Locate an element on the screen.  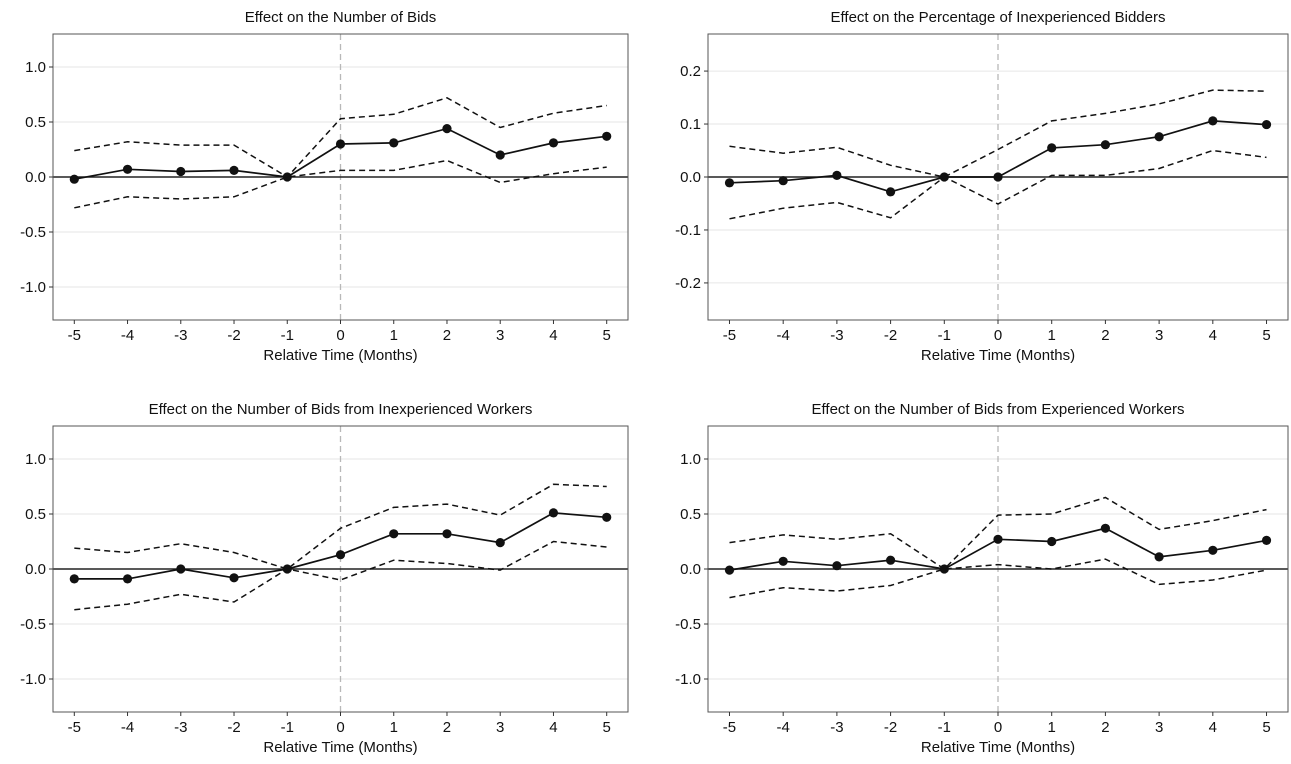
y-tick-label: -0.1 is located at coordinates (688, 230).